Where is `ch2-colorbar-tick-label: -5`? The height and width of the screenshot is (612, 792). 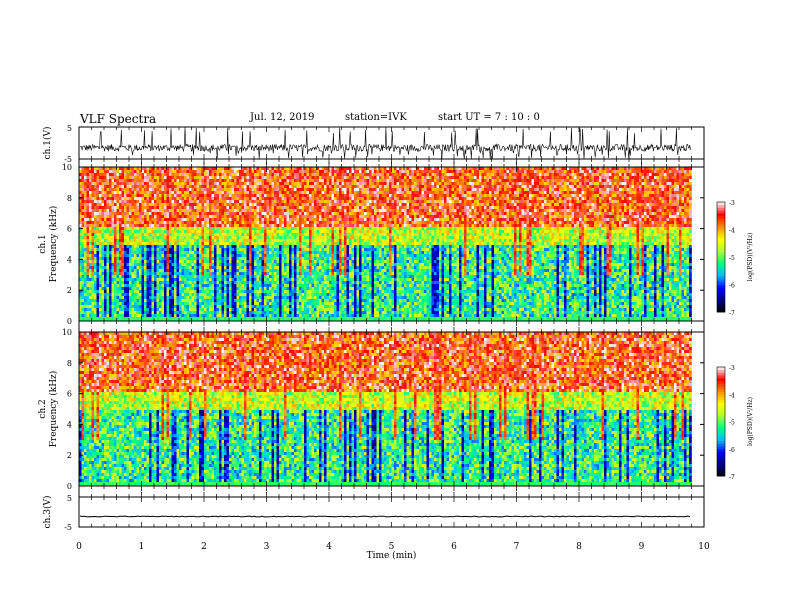 ch2-colorbar-tick-label: -5 is located at coordinates (732, 423).